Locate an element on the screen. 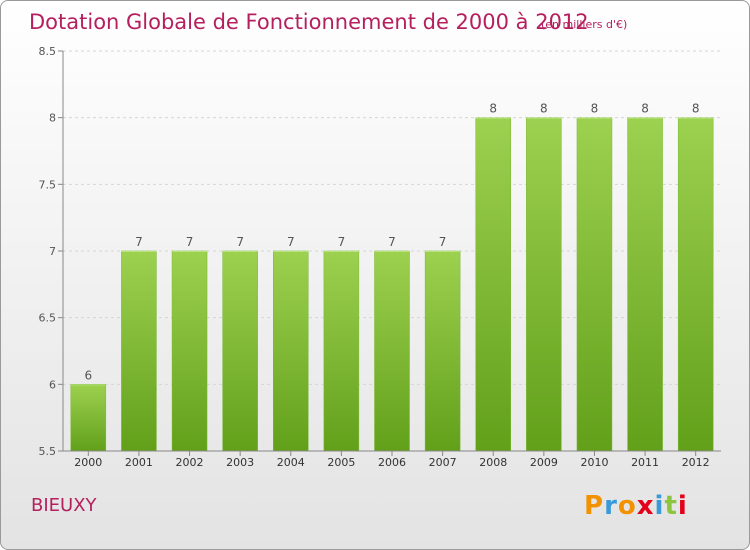 Image resolution: width=750 pixels, height=550 pixels. proxiti-logo: Proxiti is located at coordinates (636, 506).